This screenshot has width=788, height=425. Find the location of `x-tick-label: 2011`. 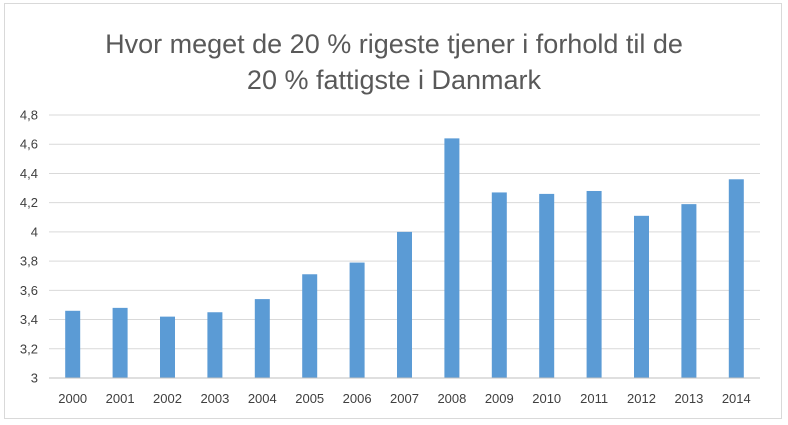

x-tick-label: 2011 is located at coordinates (594, 398).